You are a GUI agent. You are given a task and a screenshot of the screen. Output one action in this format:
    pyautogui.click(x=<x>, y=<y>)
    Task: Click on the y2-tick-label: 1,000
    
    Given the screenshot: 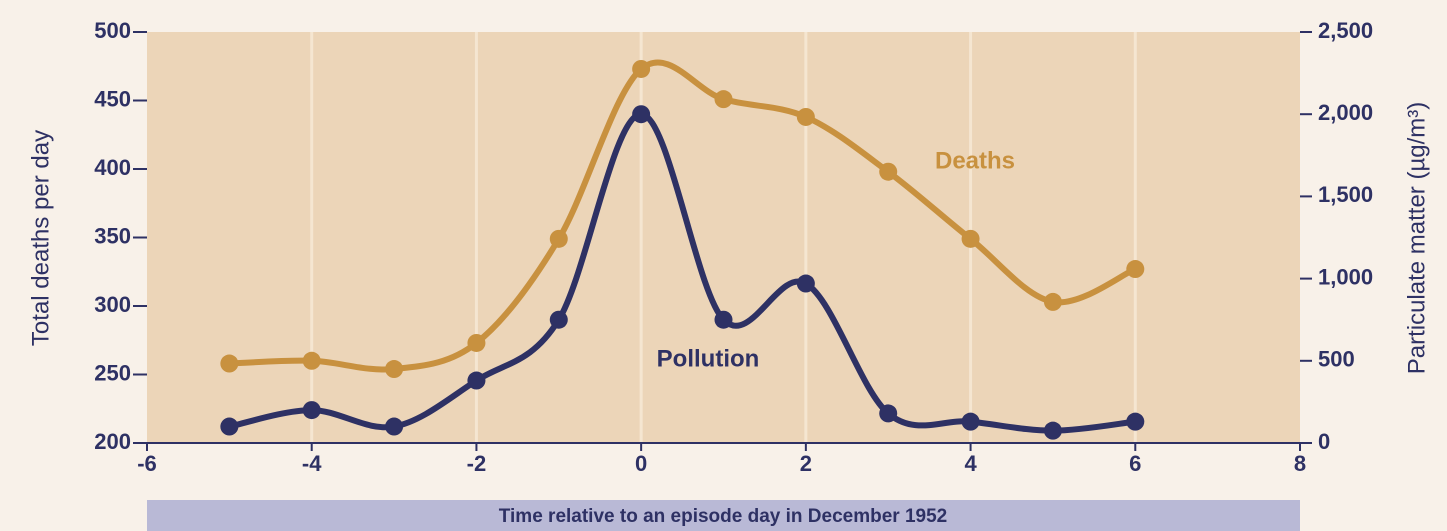 What is the action you would take?
    pyautogui.click(x=1345, y=276)
    